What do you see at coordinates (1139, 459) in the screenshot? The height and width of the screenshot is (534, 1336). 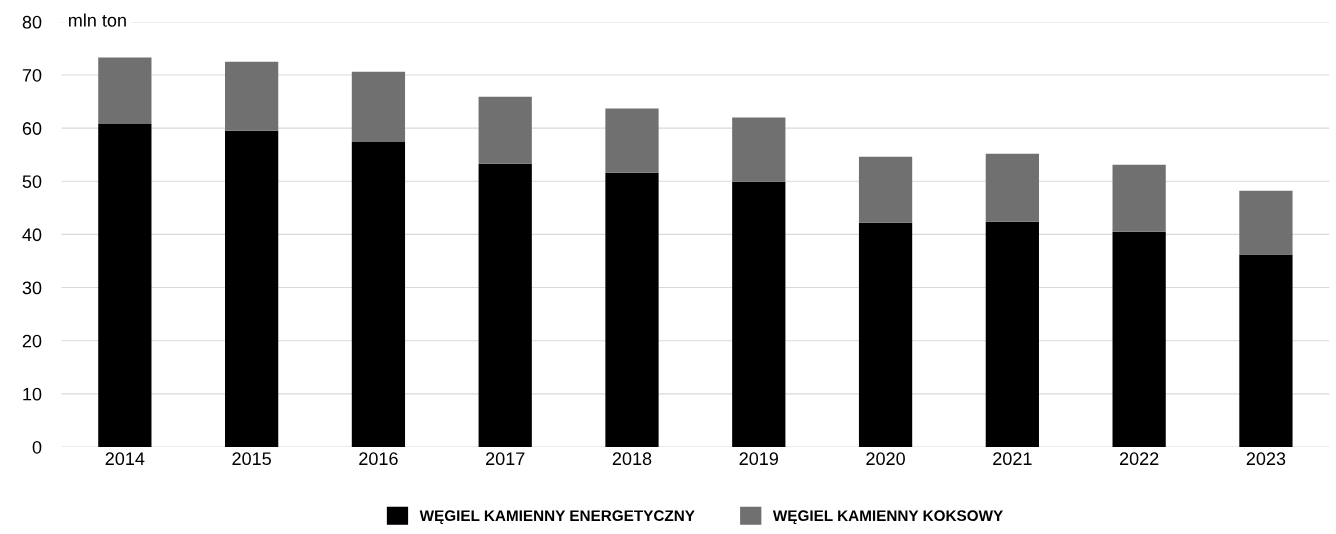 I see `x-tick-label: 2022` at bounding box center [1139, 459].